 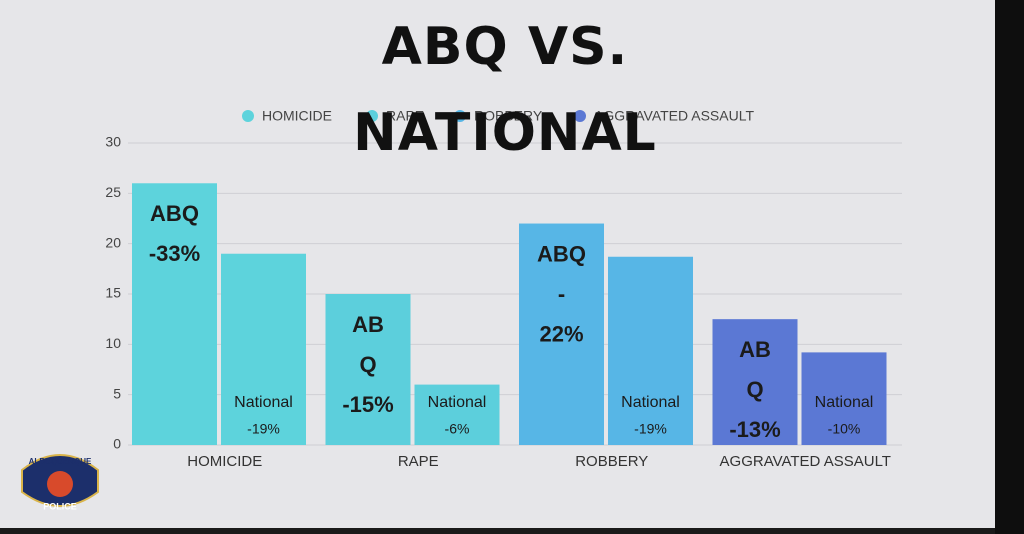 What do you see at coordinates (457, 429) in the screenshot?
I see `bar-label: -6%` at bounding box center [457, 429].